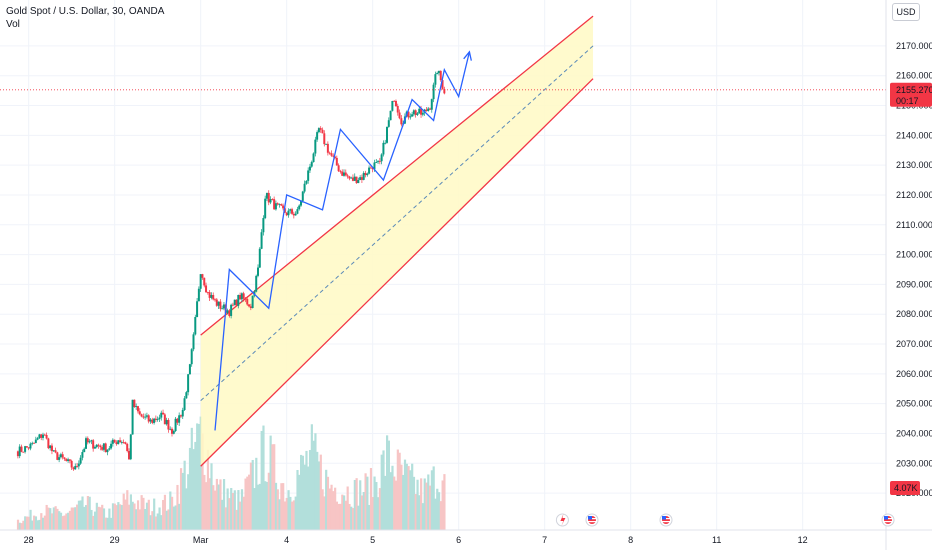  Describe the element at coordinates (544, 540) in the screenshot. I see `x-tick-label: 7` at that location.